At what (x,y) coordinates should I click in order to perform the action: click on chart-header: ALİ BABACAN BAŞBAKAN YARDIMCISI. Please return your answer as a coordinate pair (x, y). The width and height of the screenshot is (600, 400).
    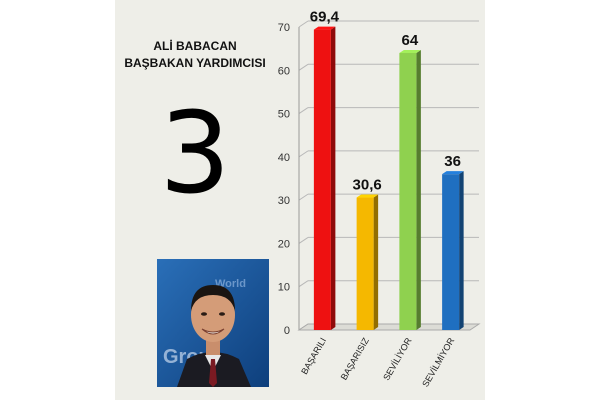
    Looking at the image, I should click on (195, 55).